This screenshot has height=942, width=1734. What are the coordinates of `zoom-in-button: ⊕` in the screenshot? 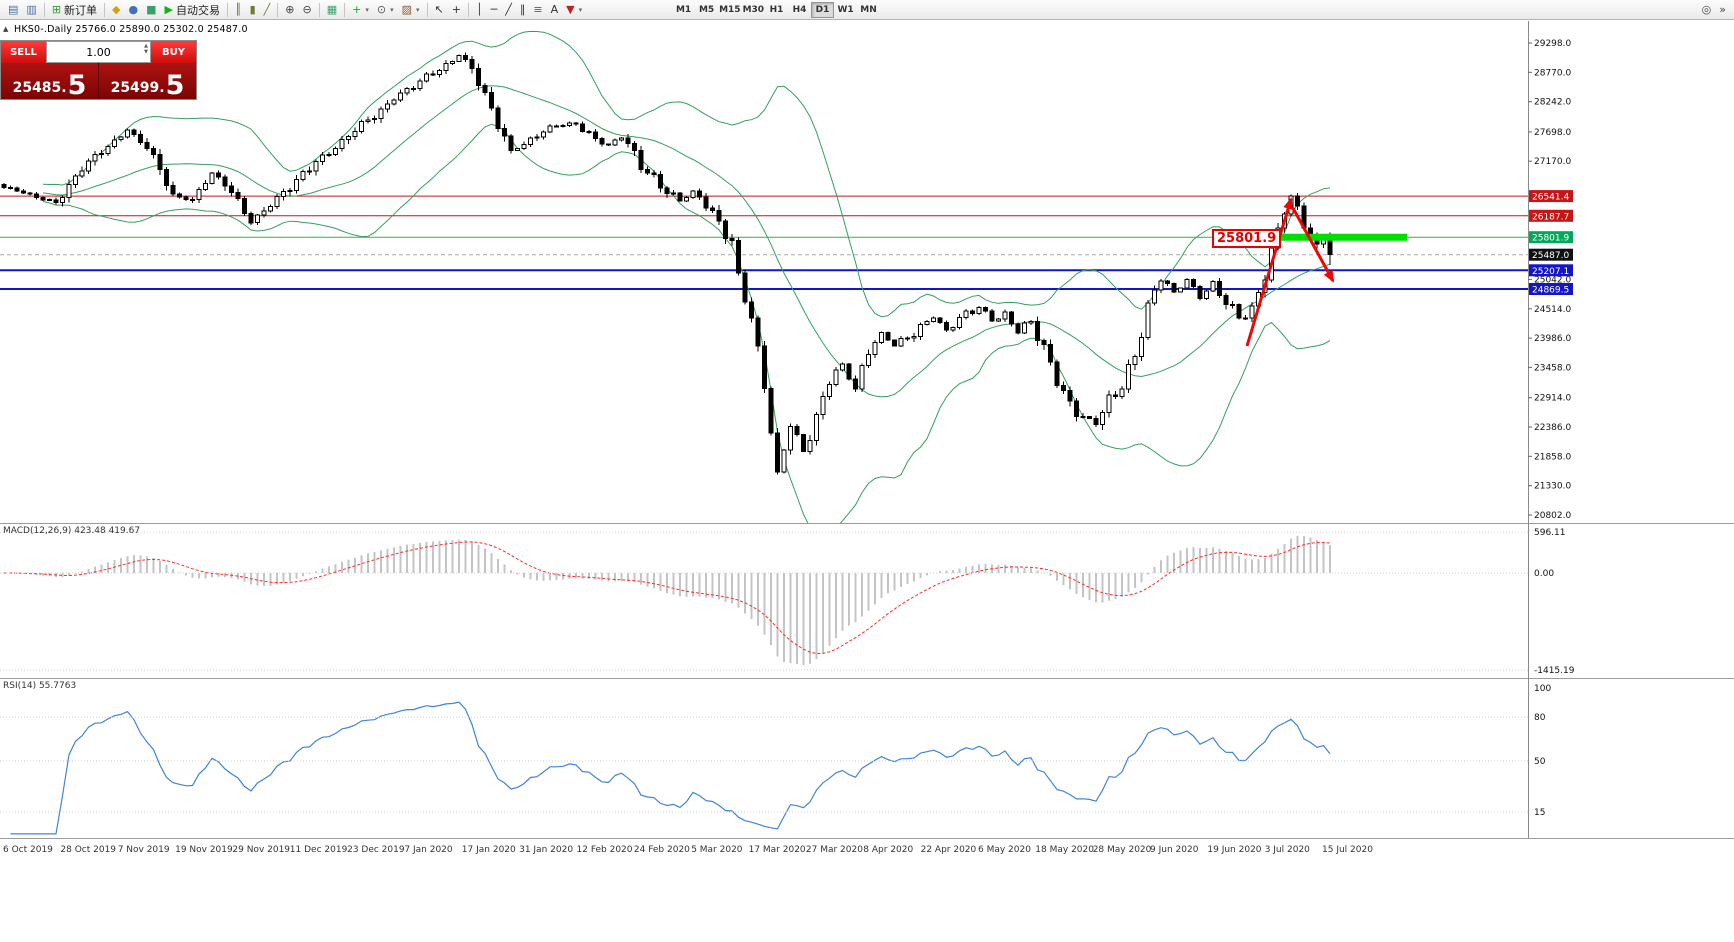 It's located at (289, 10).